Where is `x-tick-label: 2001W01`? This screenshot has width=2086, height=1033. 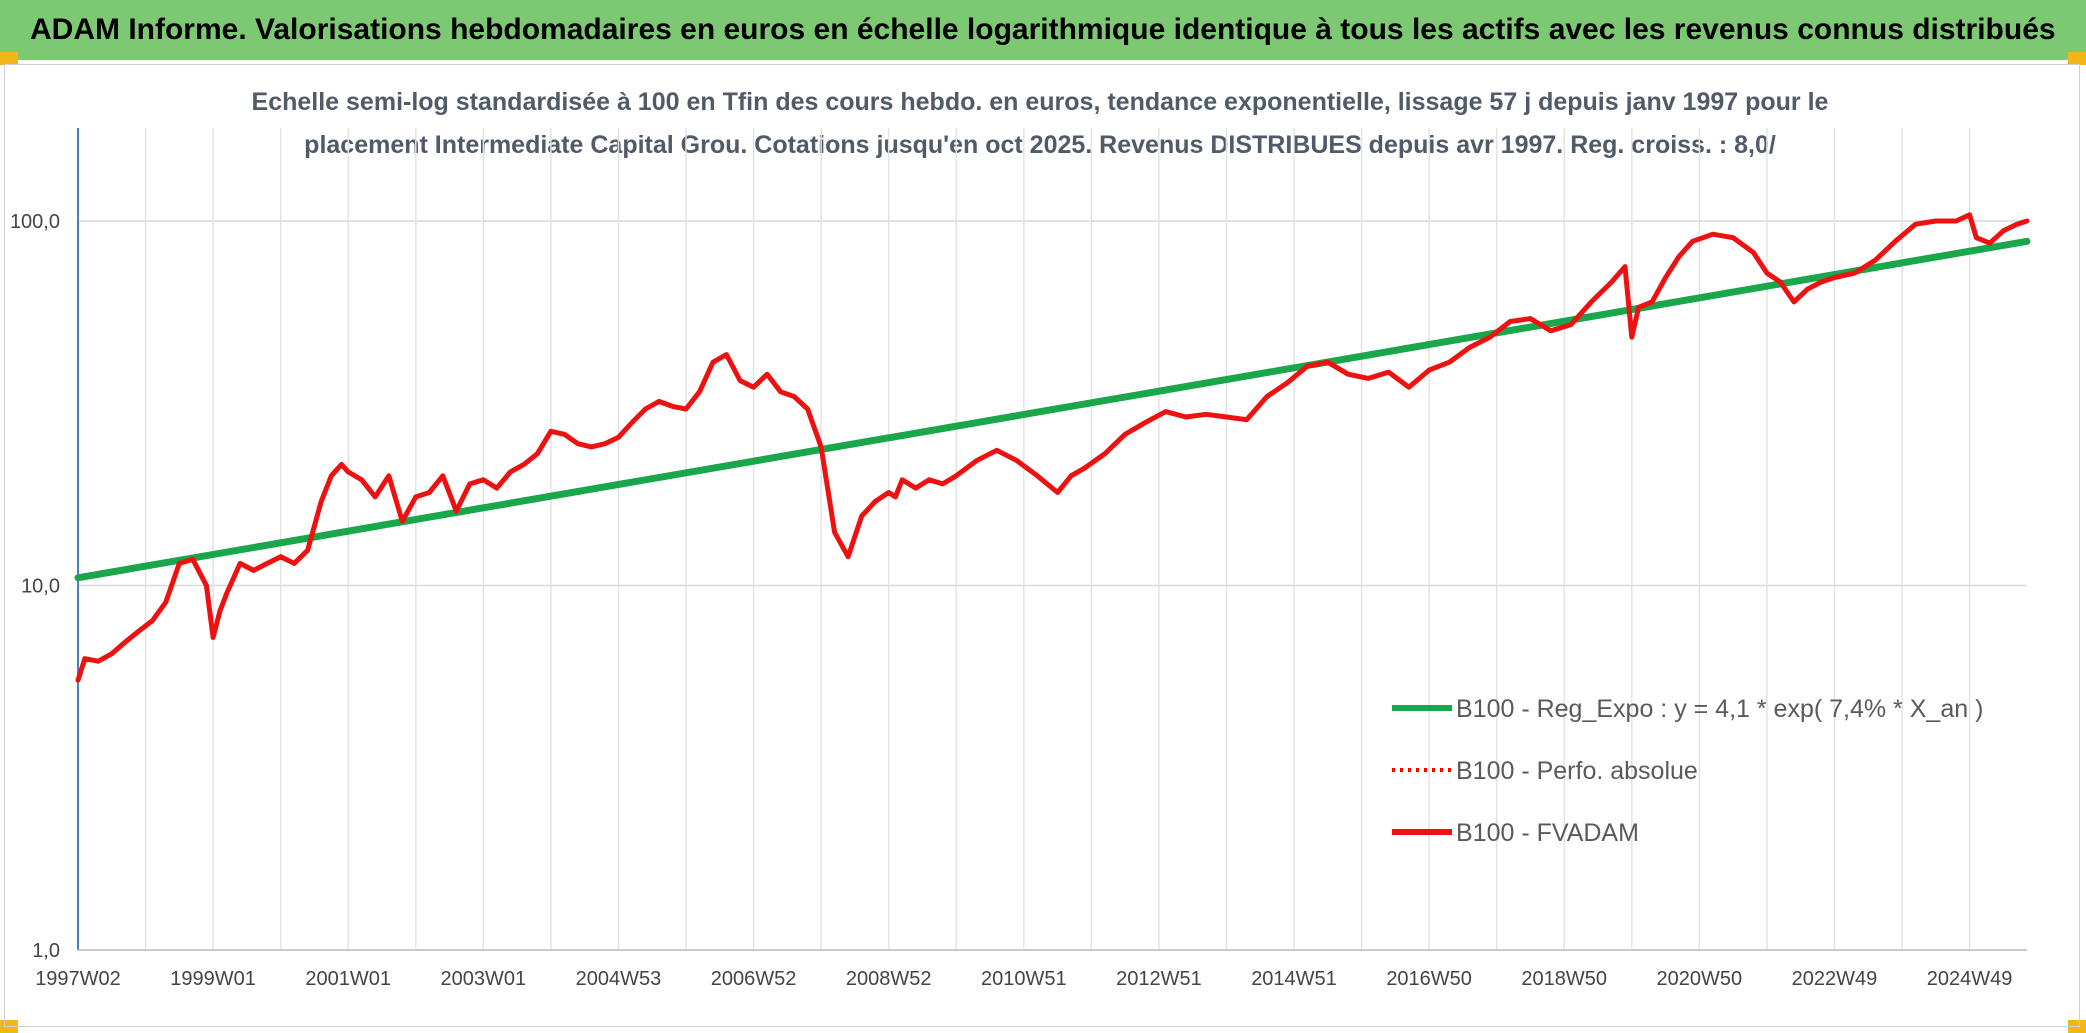
x-tick-label: 2001W01 is located at coordinates (348, 979).